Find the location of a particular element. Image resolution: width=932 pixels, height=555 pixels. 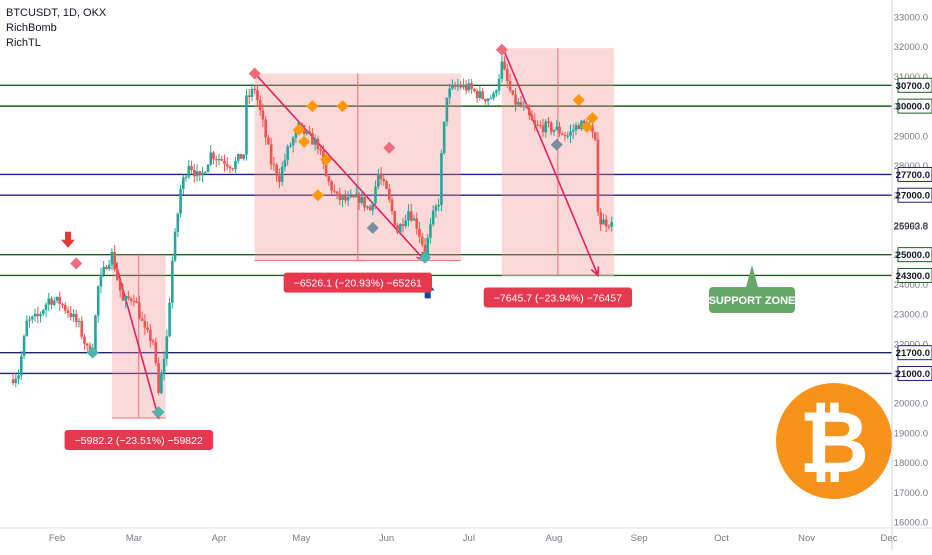

drawdown-label-box is located at coordinates (358, 282).